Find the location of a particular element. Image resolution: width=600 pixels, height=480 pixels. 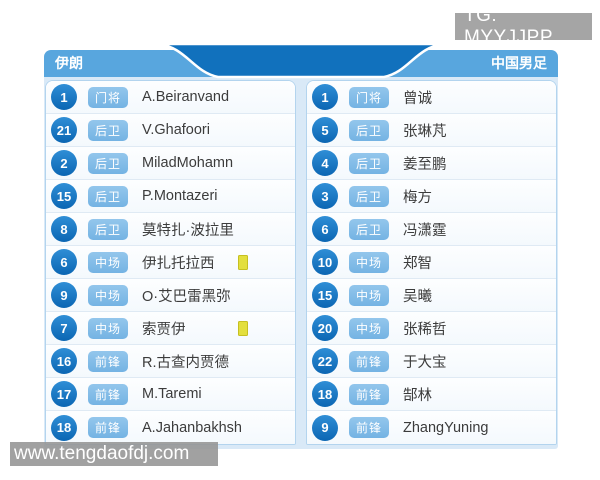

player-number-badge: 10 is located at coordinates (325, 262).